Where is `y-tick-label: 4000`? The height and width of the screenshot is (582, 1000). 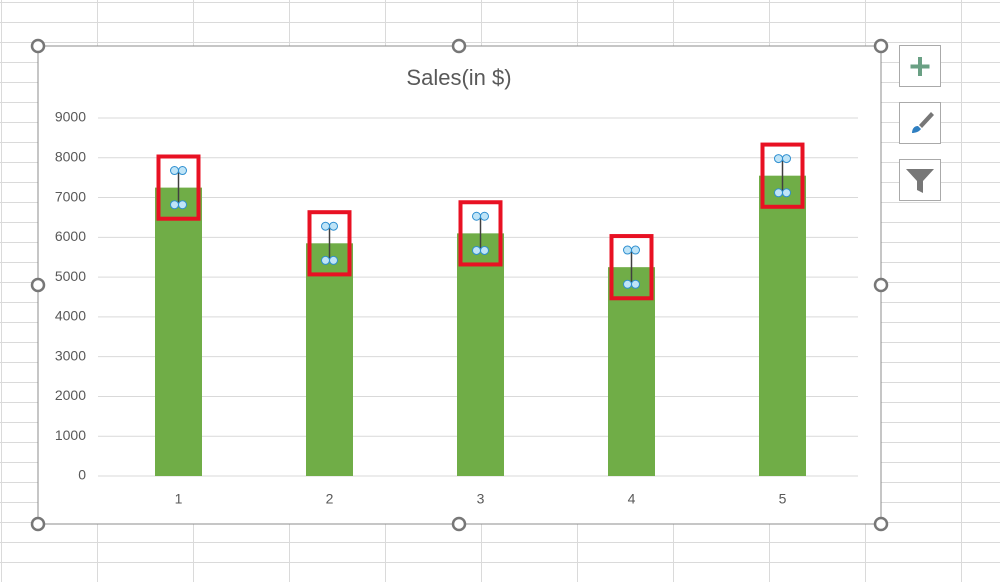
y-tick-label: 4000 is located at coordinates (70, 316).